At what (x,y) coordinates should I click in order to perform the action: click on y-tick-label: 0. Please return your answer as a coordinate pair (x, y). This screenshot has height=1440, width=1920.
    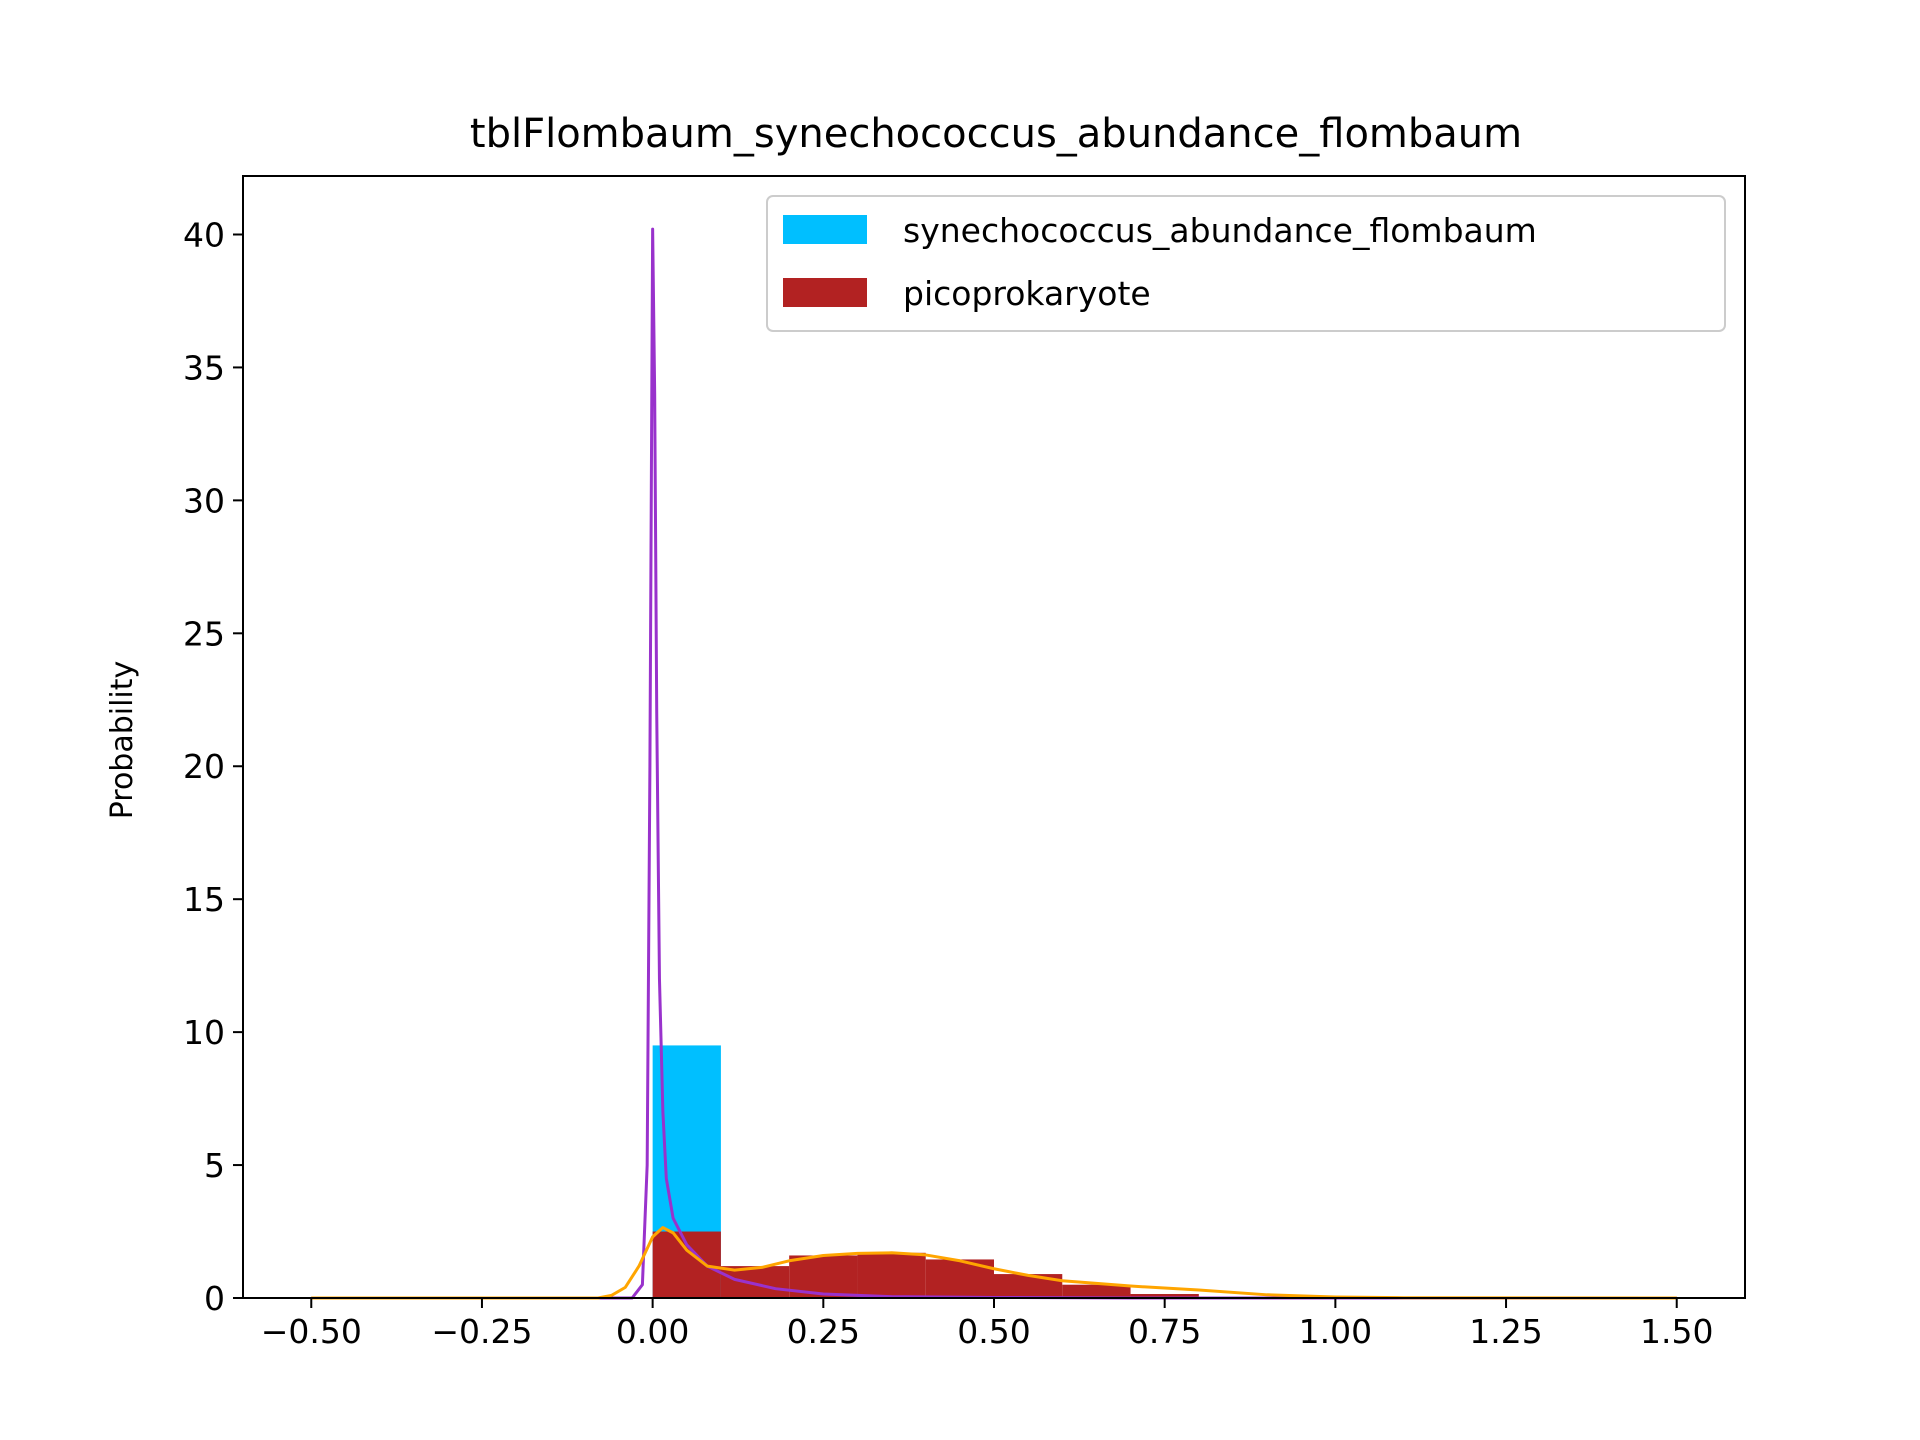
    Looking at the image, I should click on (214, 1298).